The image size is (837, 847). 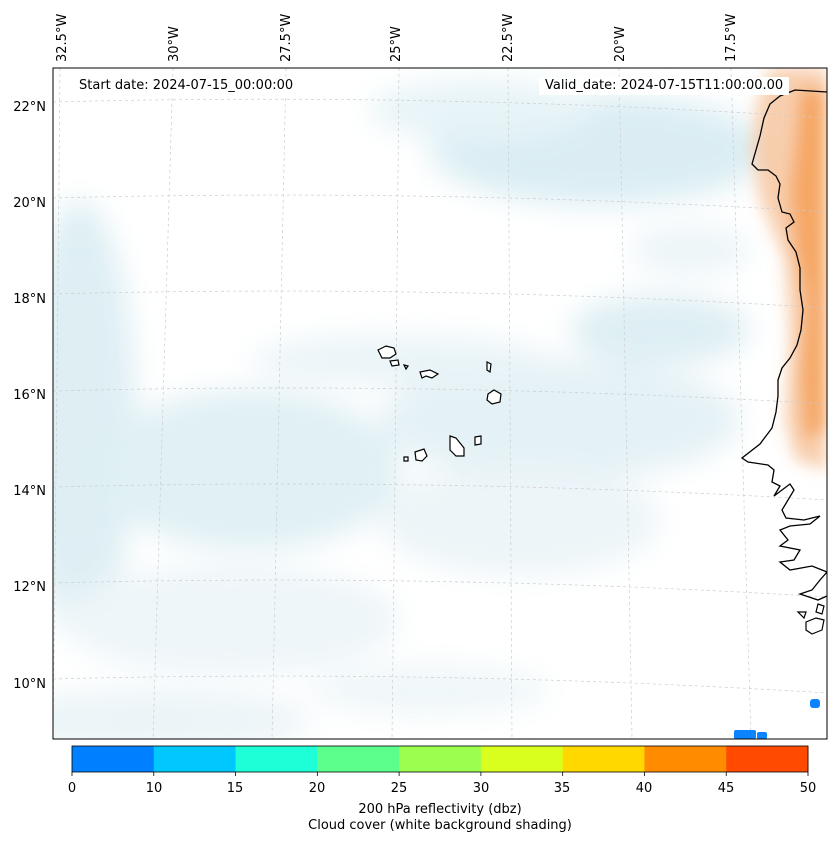 I want to click on lon-label: 25°W, so click(x=396, y=44).